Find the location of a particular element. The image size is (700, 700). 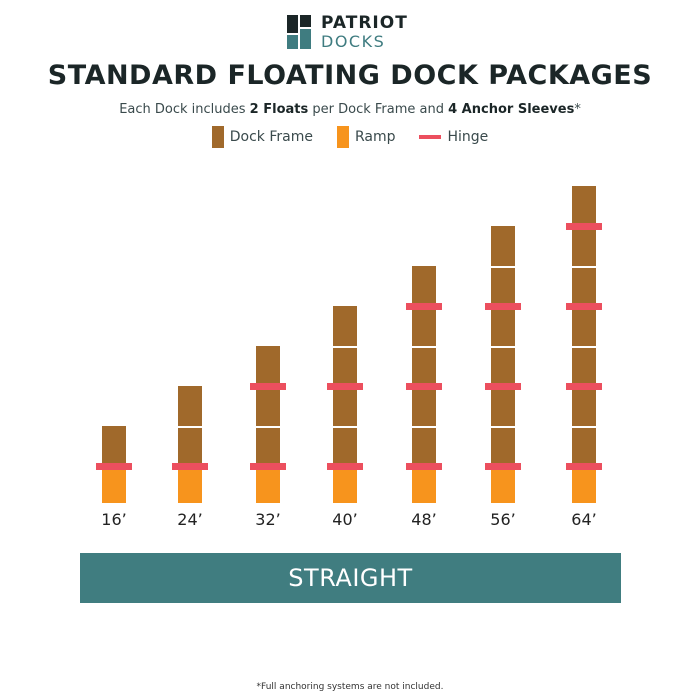

logo-mark-icon is located at coordinates (299, 32).